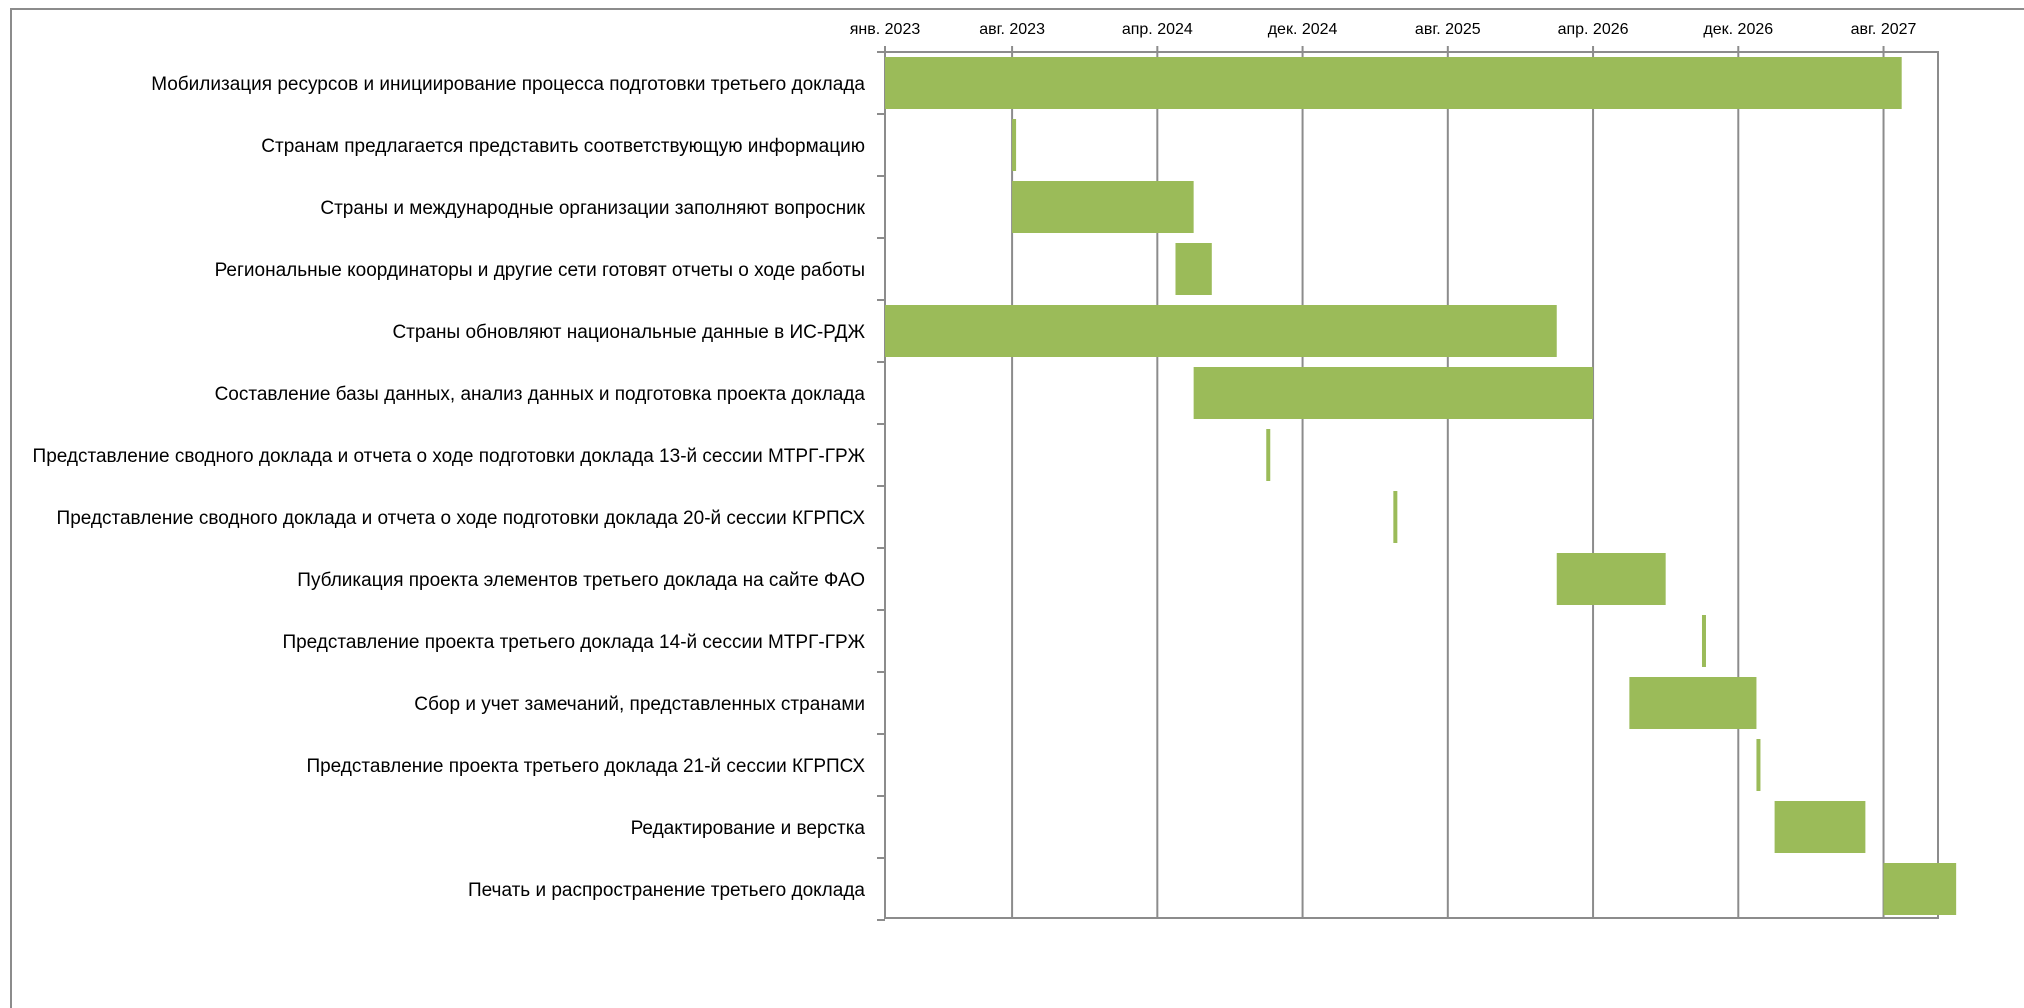 This screenshot has height=1008, width=2024. I want to click on x-tick-label: авг. 2023, so click(1012, 29).